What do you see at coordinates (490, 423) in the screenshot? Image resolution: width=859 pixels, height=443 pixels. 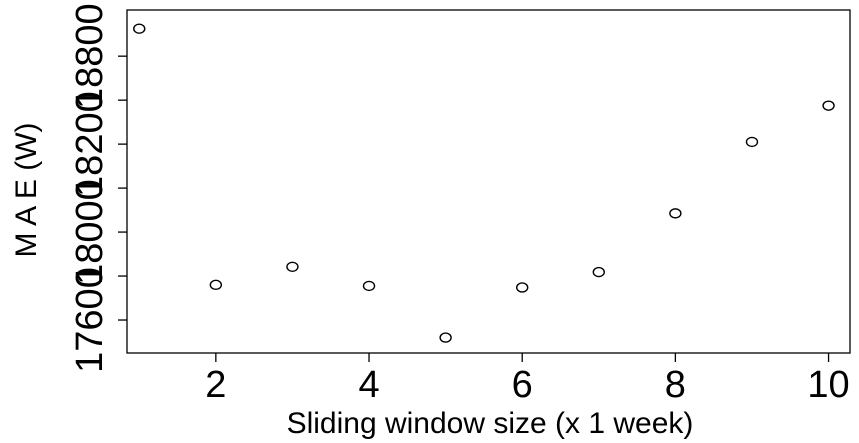 I see `x-axis-title: Sliding window size (x 1 week)` at bounding box center [490, 423].